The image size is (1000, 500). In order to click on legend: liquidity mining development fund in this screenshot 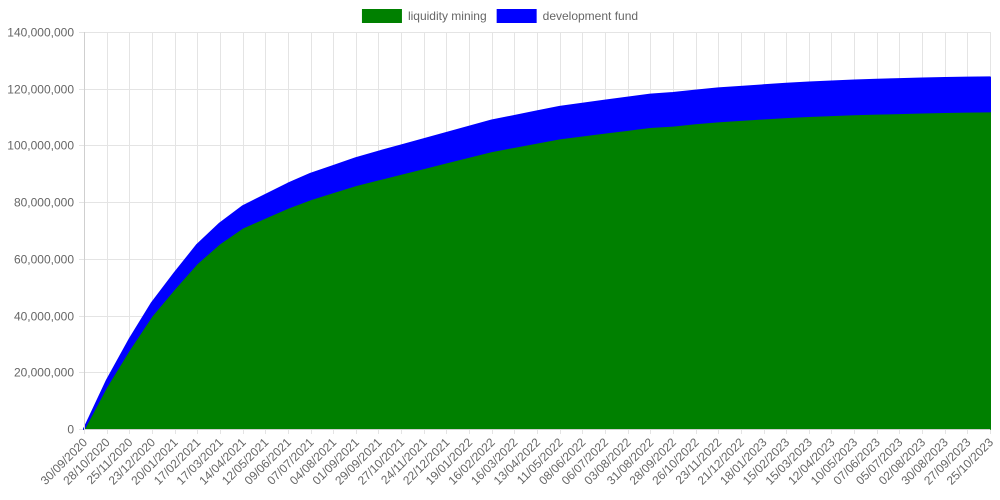, I will do `click(499, 16)`.